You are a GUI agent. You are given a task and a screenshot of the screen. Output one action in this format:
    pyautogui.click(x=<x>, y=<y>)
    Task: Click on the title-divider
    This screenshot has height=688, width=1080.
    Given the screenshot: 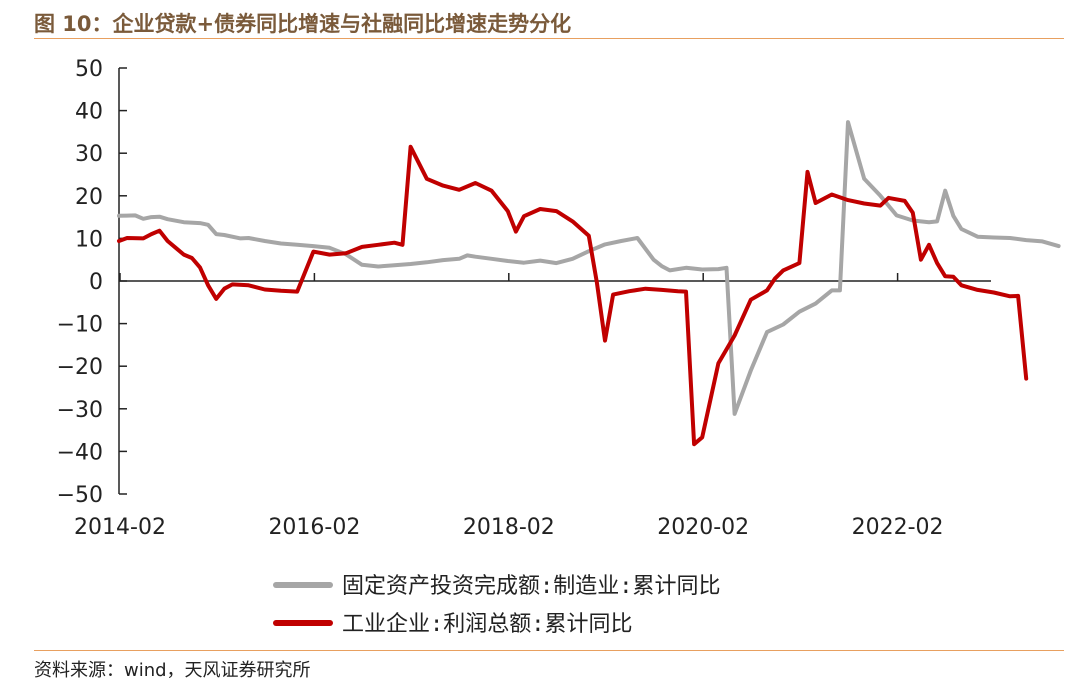 What is the action you would take?
    pyautogui.click(x=549, y=38)
    